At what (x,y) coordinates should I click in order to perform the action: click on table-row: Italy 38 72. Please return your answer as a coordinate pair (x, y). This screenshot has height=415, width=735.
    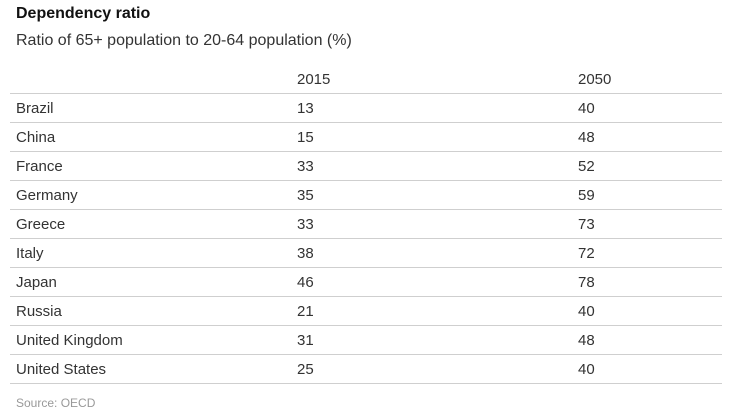
    Looking at the image, I should click on (366, 253).